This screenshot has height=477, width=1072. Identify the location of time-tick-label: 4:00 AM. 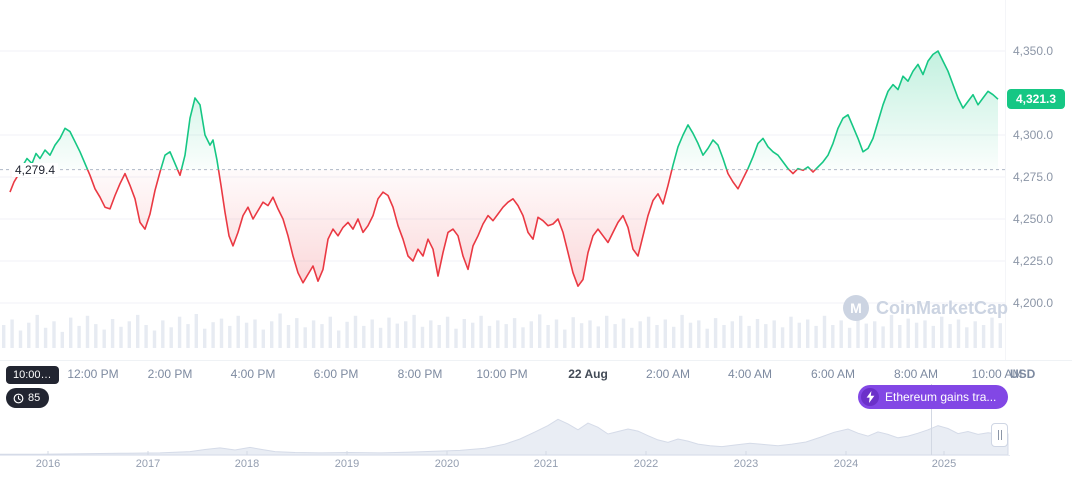
(750, 374).